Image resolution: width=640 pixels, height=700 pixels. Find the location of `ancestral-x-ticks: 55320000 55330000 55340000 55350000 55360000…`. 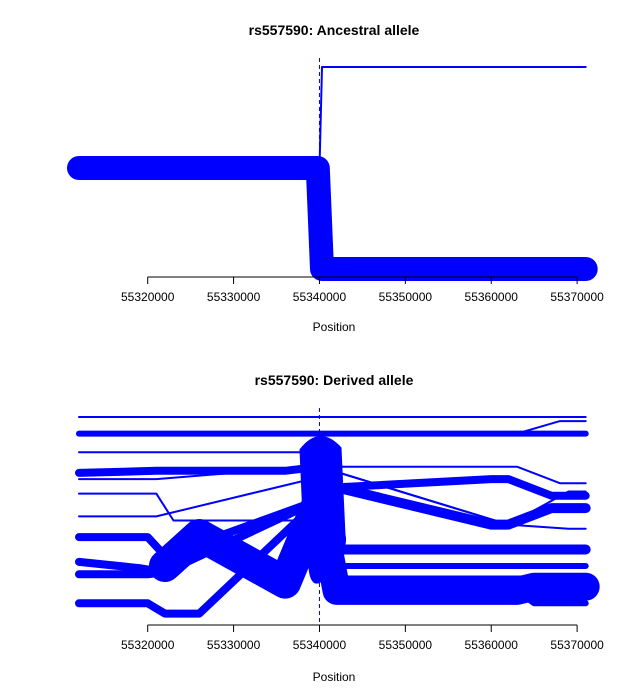

ancestral-x-ticks: 55320000 55330000 55340000 55350000 55360000… is located at coordinates (362, 290).